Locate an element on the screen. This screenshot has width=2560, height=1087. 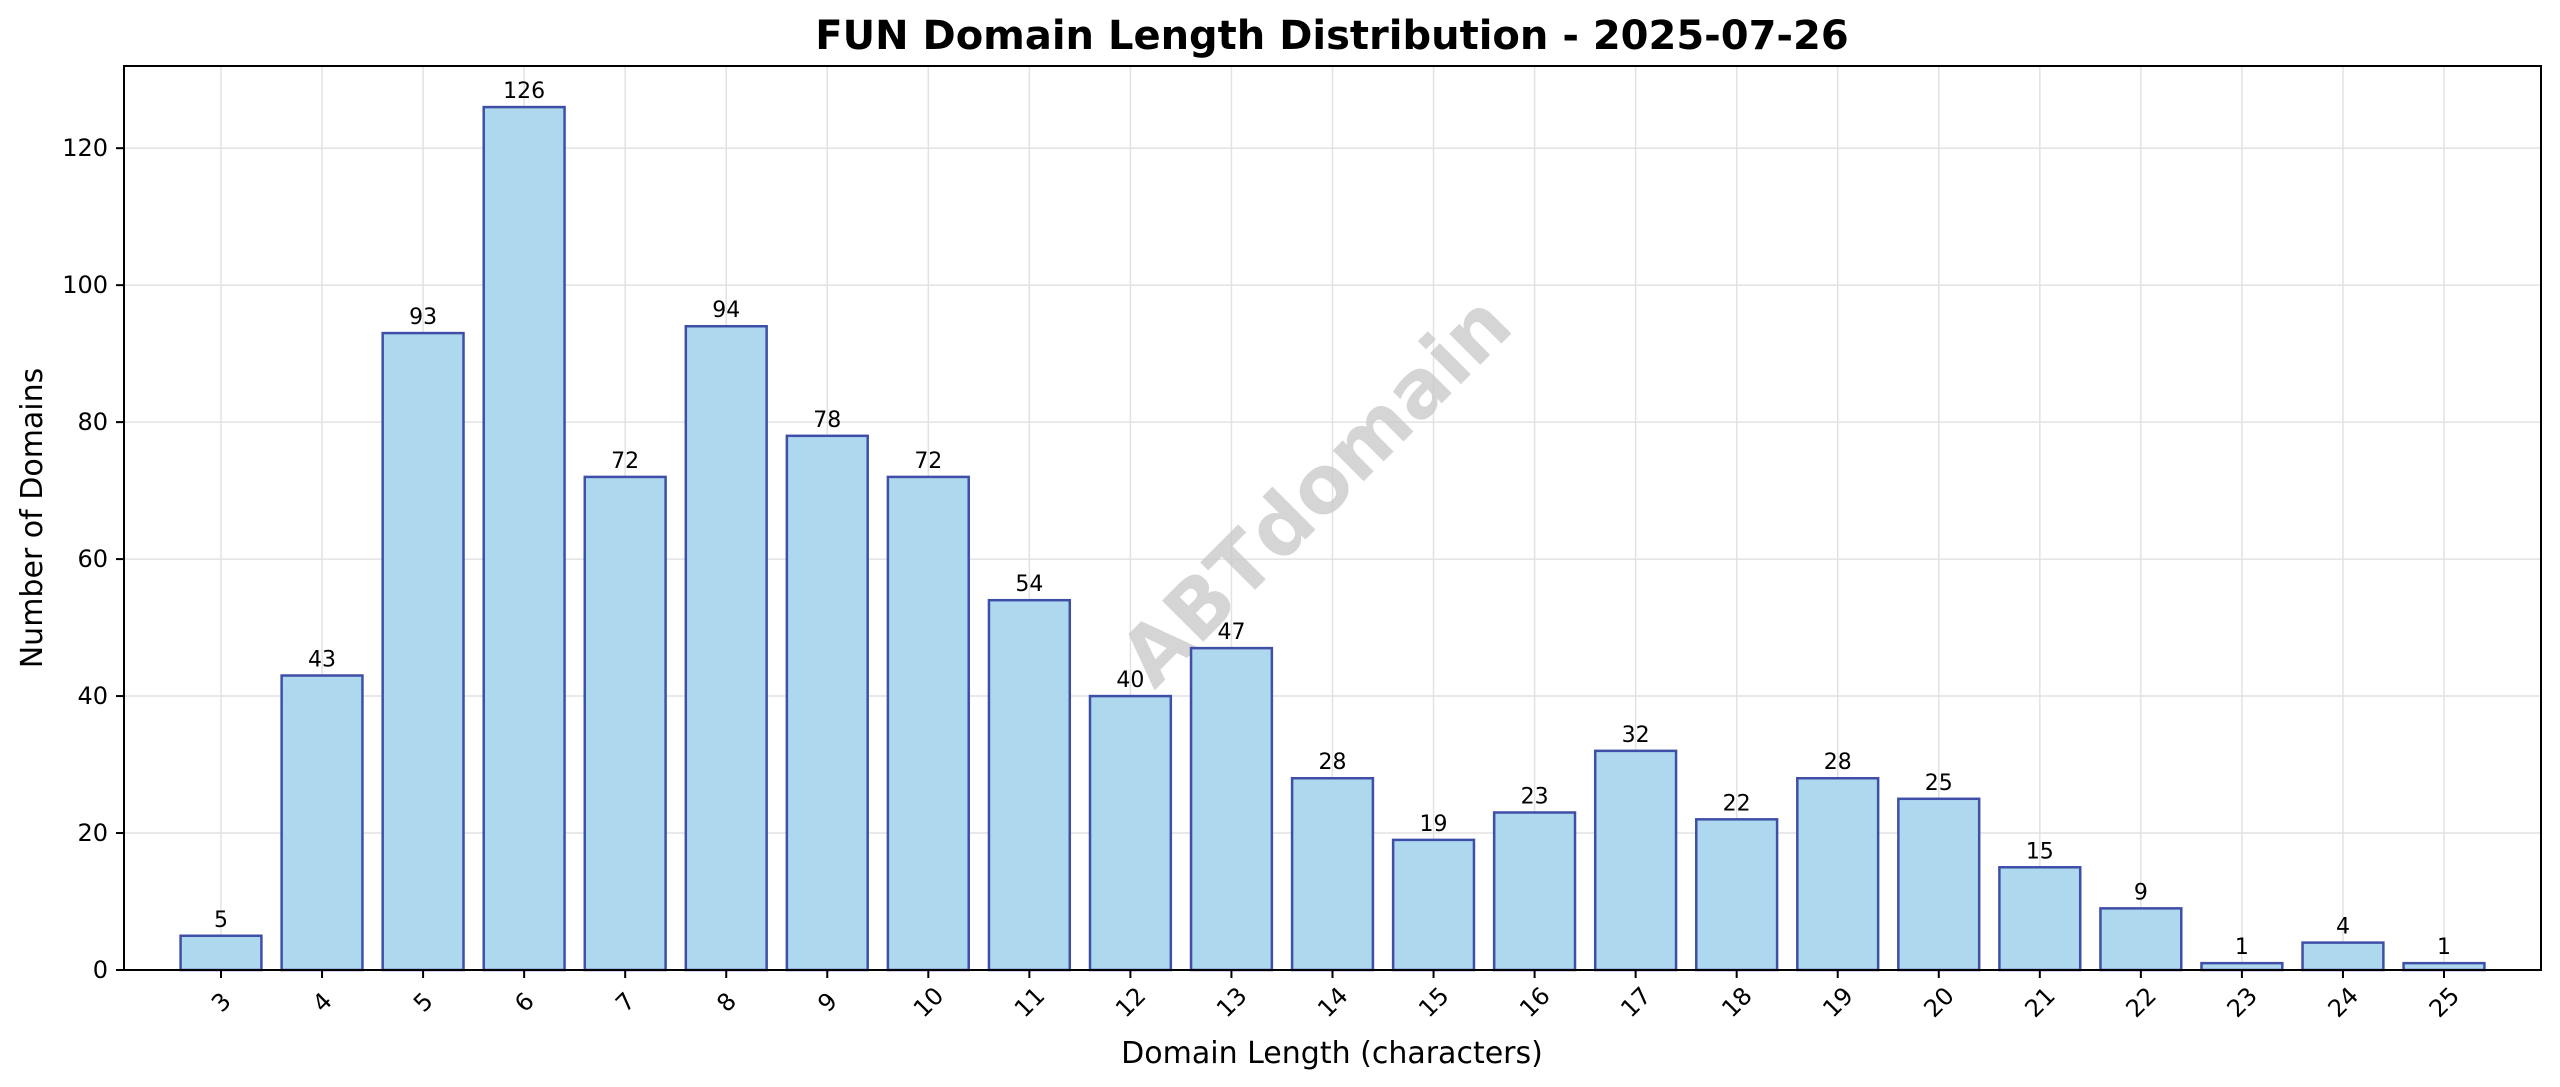
y-tick-label: 0 is located at coordinates (100, 970).